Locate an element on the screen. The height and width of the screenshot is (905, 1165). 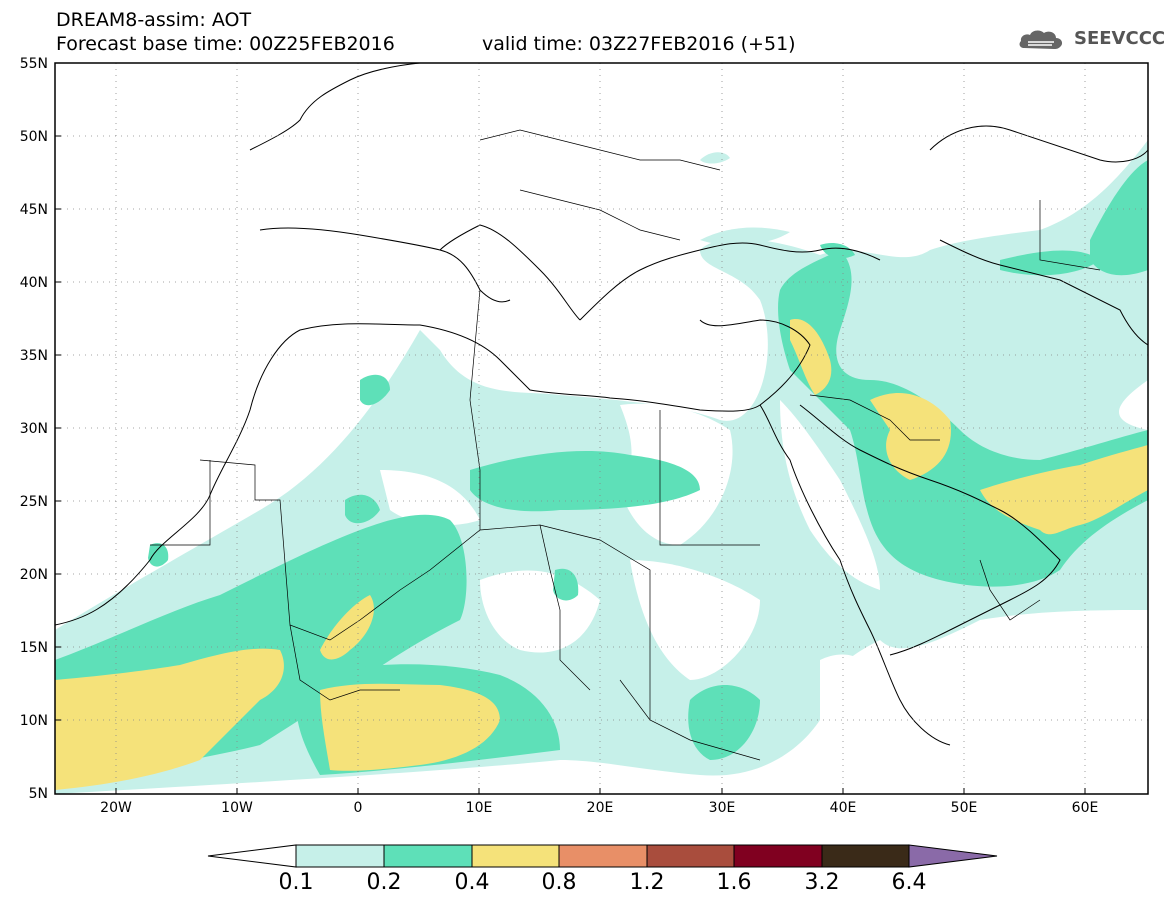
colorbar-label-0.2: 0.2 is located at coordinates (384, 882).